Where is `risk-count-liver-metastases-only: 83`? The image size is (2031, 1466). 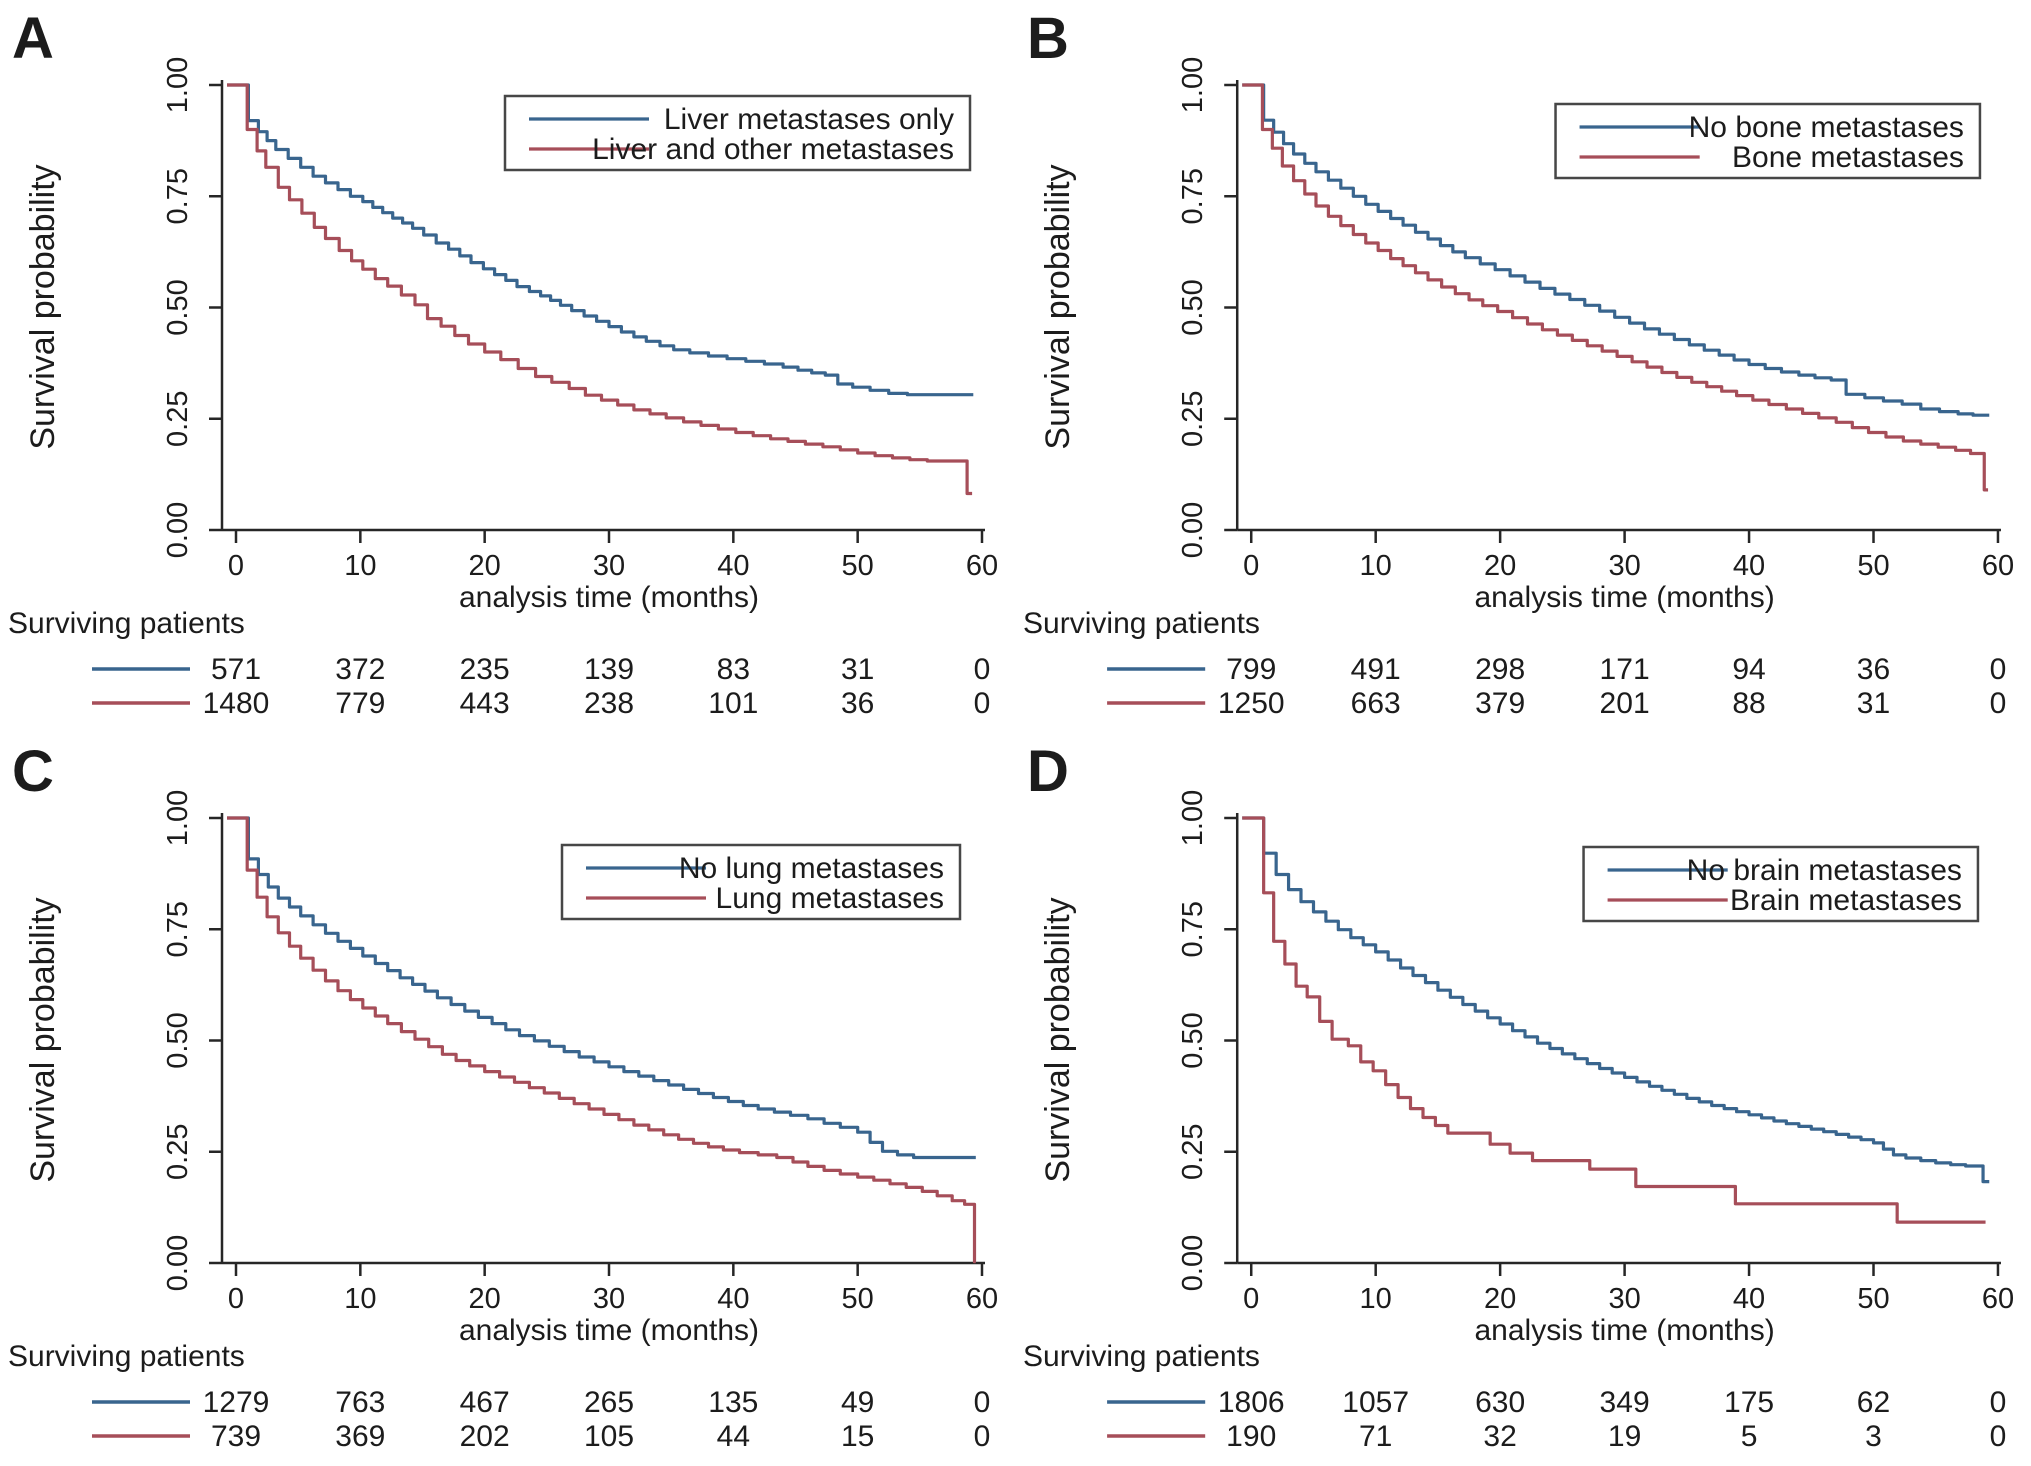 risk-count-liver-metastases-only: 83 is located at coordinates (733, 669).